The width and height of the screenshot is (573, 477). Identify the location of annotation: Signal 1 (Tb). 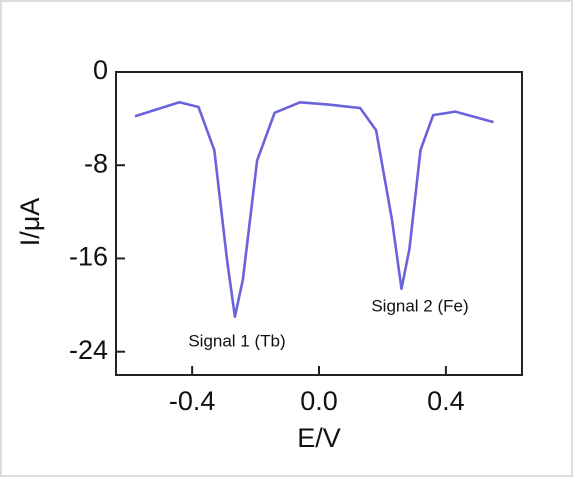
(236, 340).